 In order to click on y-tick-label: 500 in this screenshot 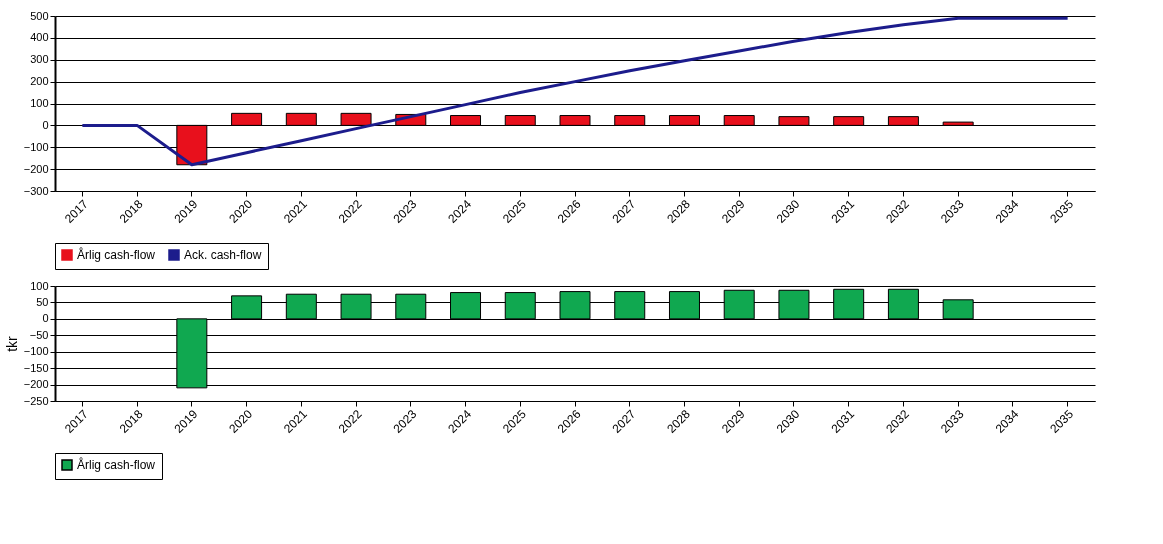, I will do `click(39, 15)`.